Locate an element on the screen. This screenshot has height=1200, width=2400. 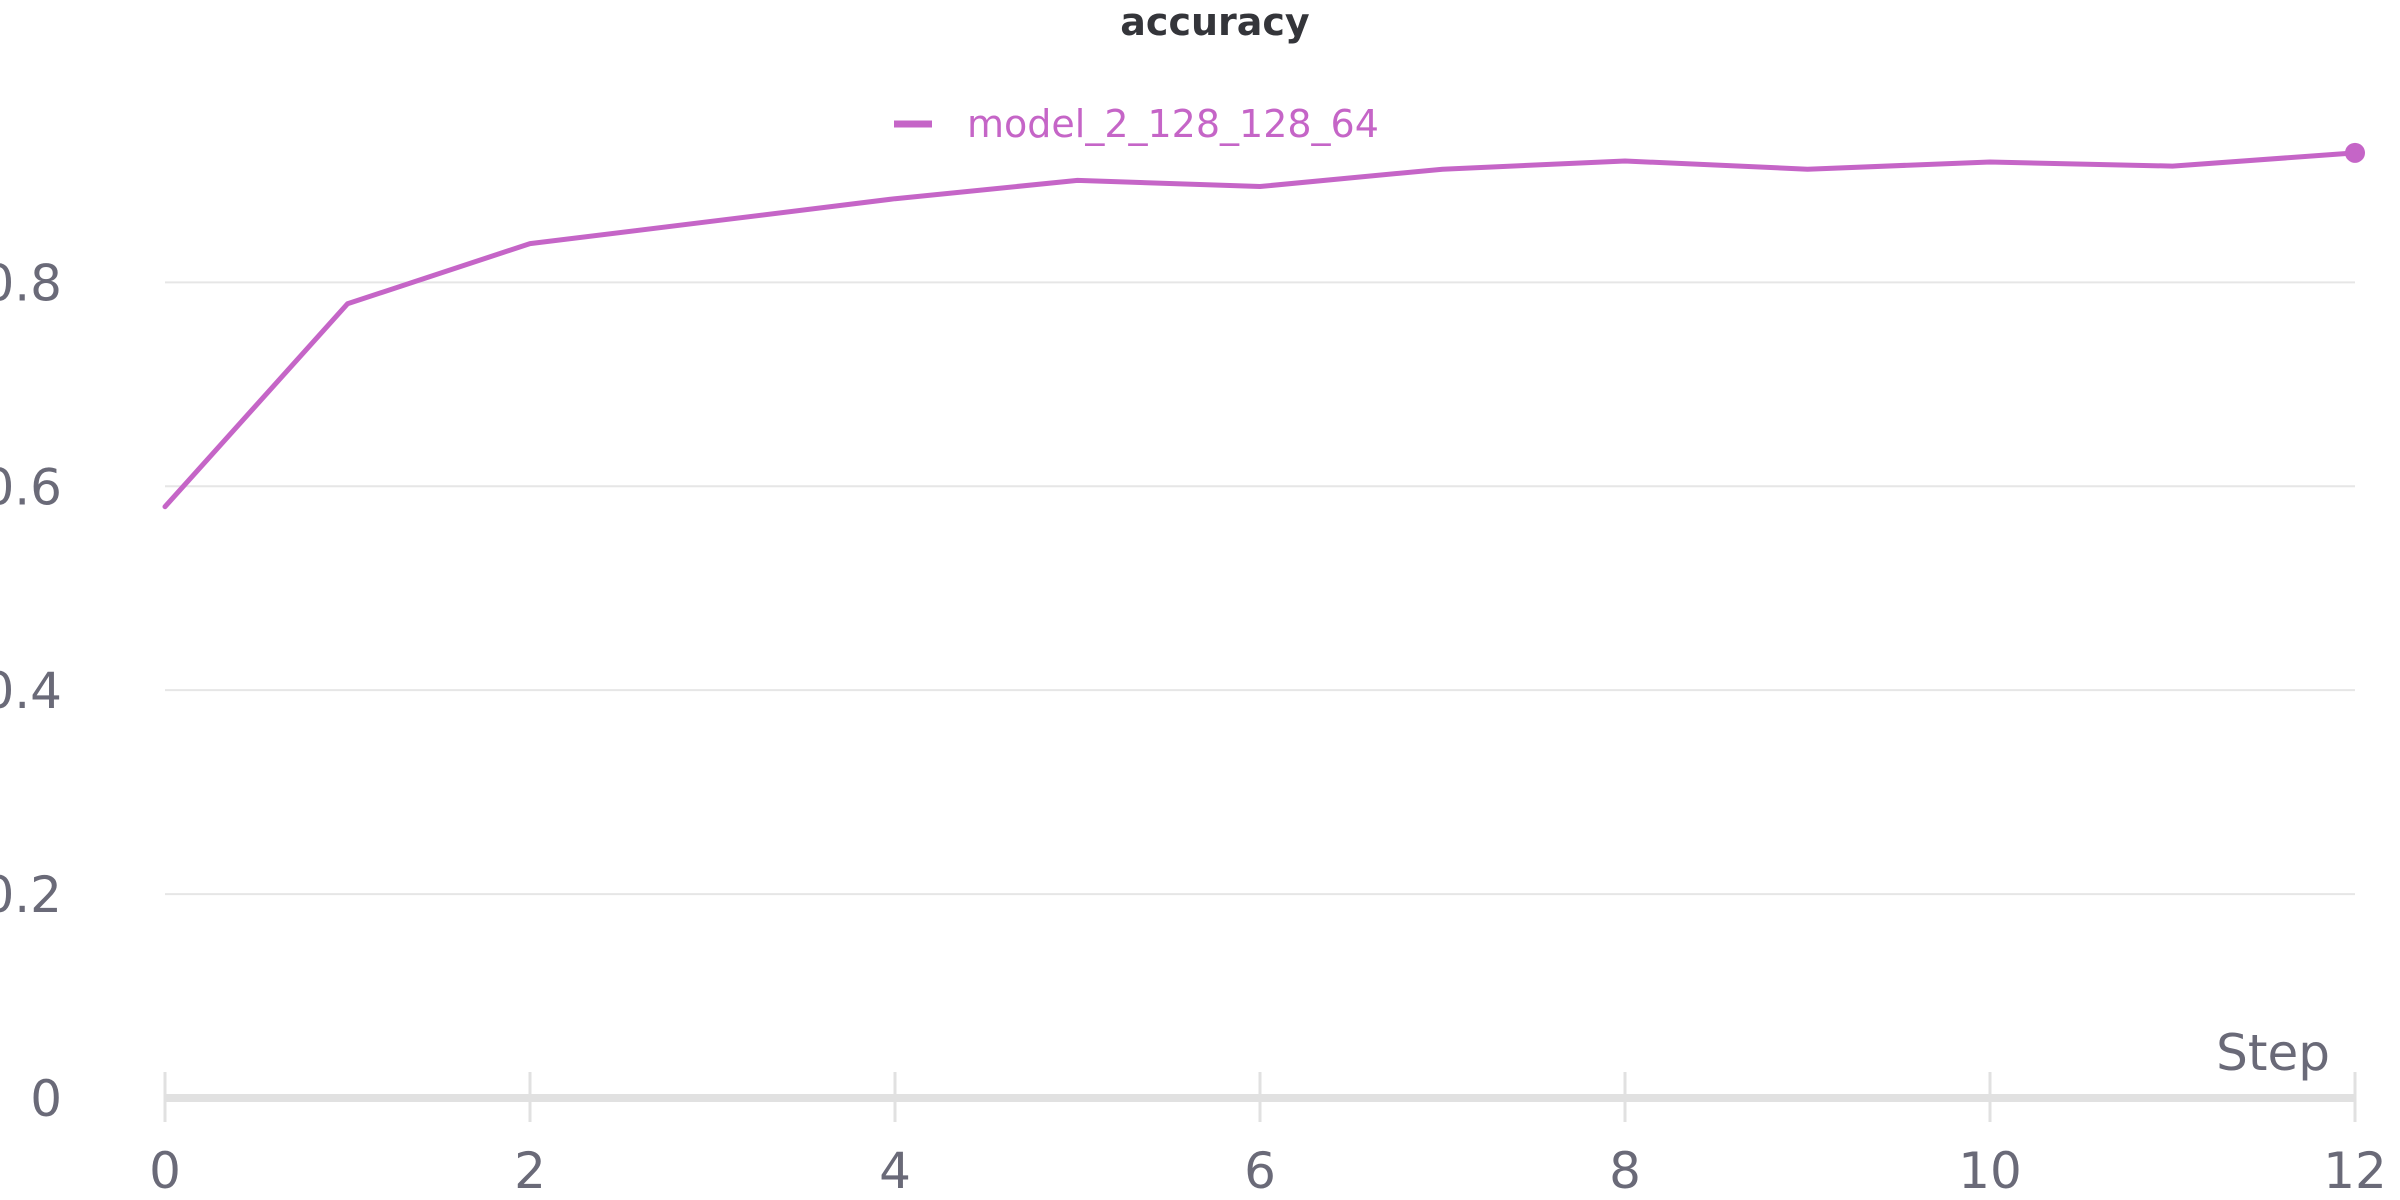
x-axis-label: Step is located at coordinates (2273, 1053).